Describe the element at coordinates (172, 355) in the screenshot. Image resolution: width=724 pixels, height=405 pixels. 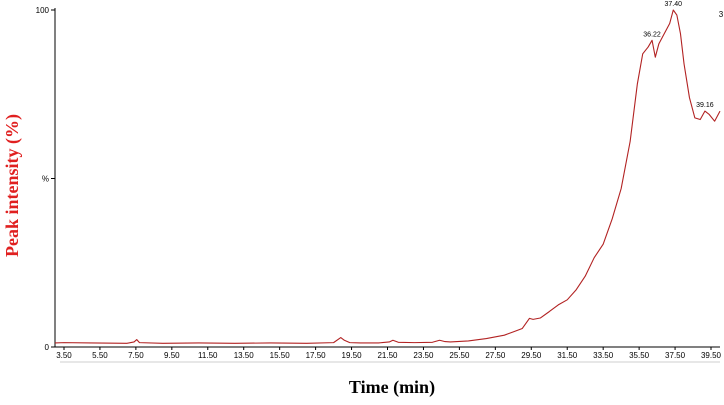
I see `x-tick-label-3: 9.50` at that location.